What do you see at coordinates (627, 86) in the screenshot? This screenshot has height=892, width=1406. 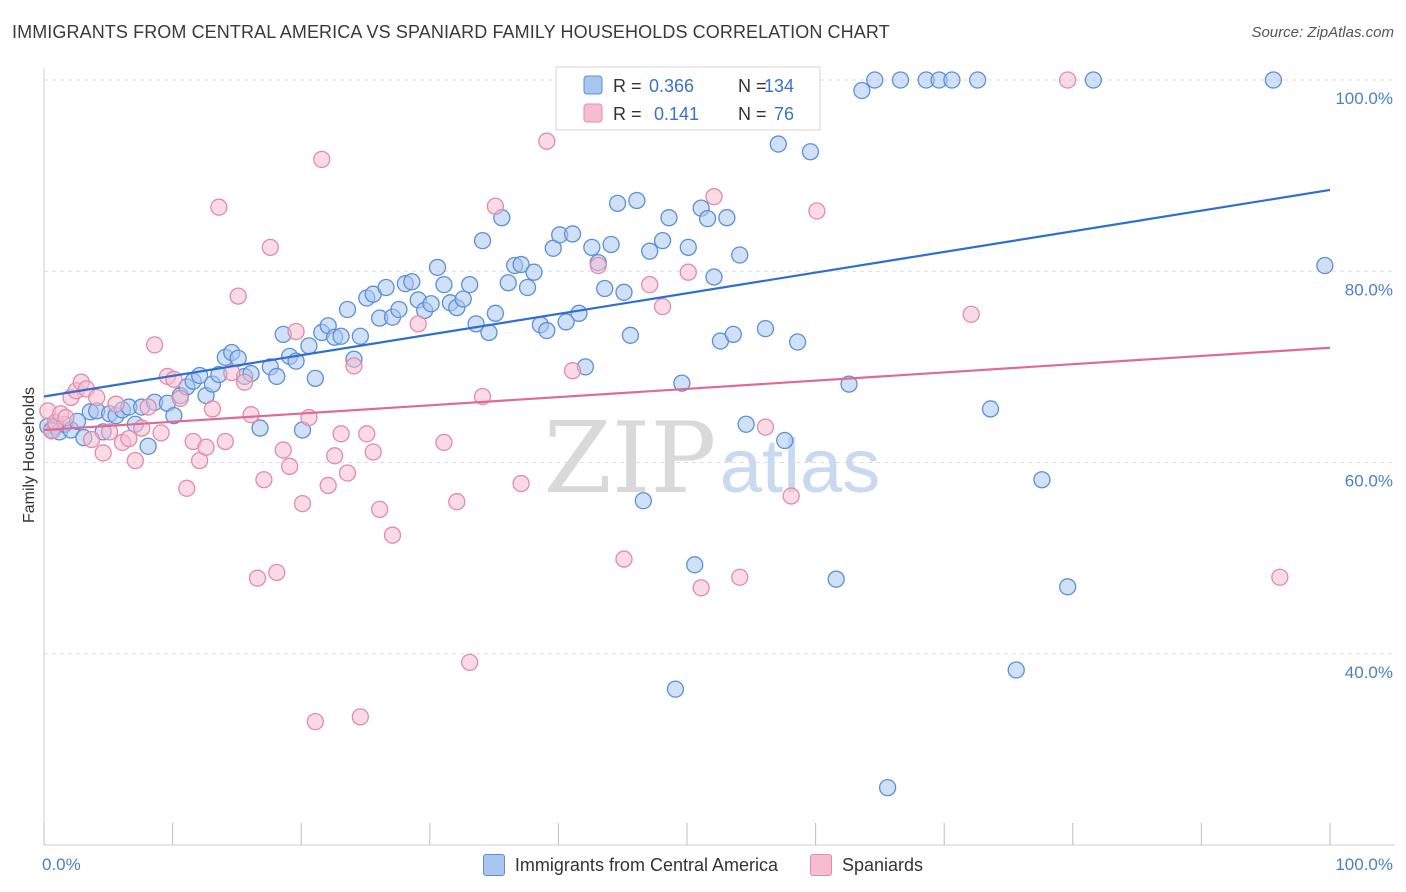 I see `legend-r-label-0: R =` at bounding box center [627, 86].